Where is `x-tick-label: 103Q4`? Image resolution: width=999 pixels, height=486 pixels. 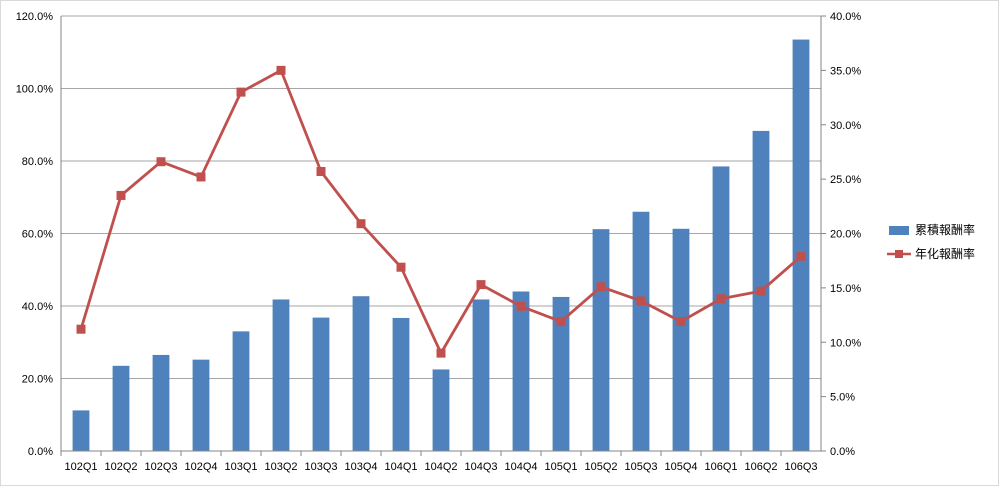
x-tick-label: 103Q4 is located at coordinates (360, 467).